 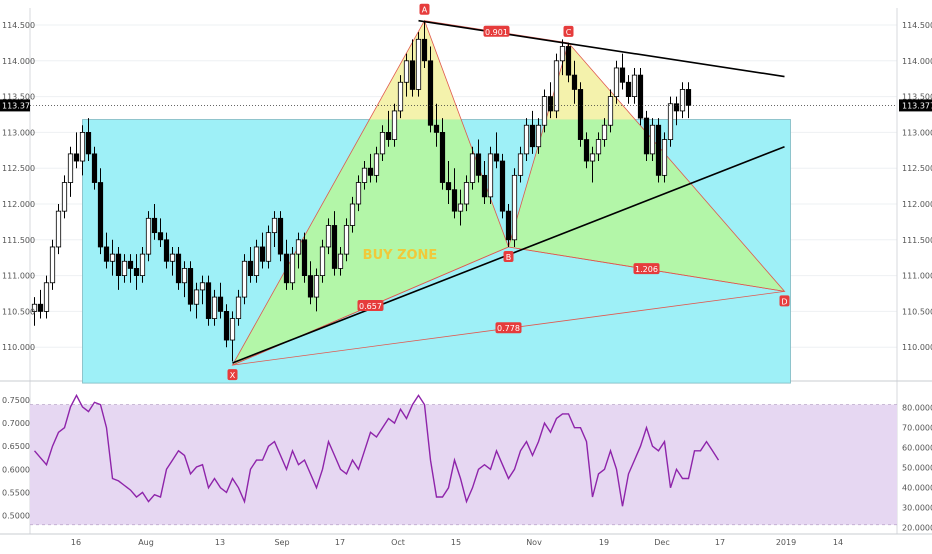 What do you see at coordinates (917, 468) in the screenshot?
I see `osc-tick-right: 50.0000` at bounding box center [917, 468].